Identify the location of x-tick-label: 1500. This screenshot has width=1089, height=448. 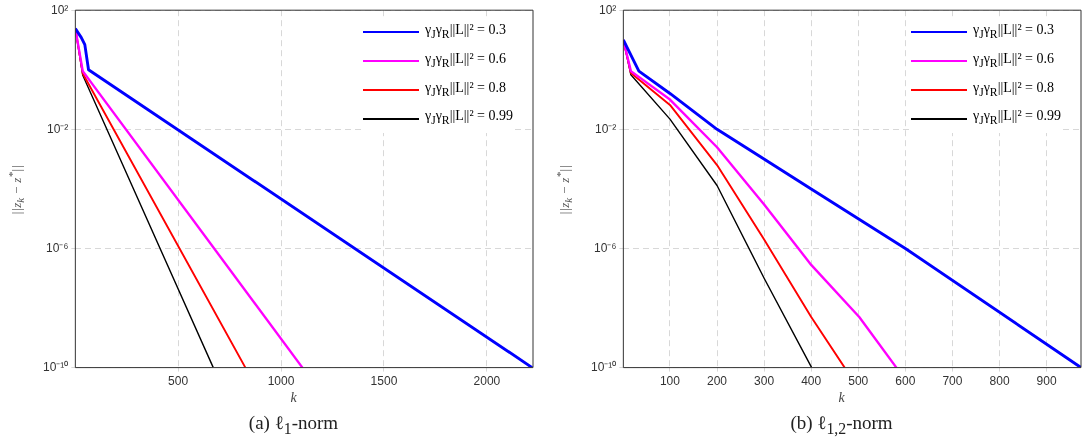
(384, 381).